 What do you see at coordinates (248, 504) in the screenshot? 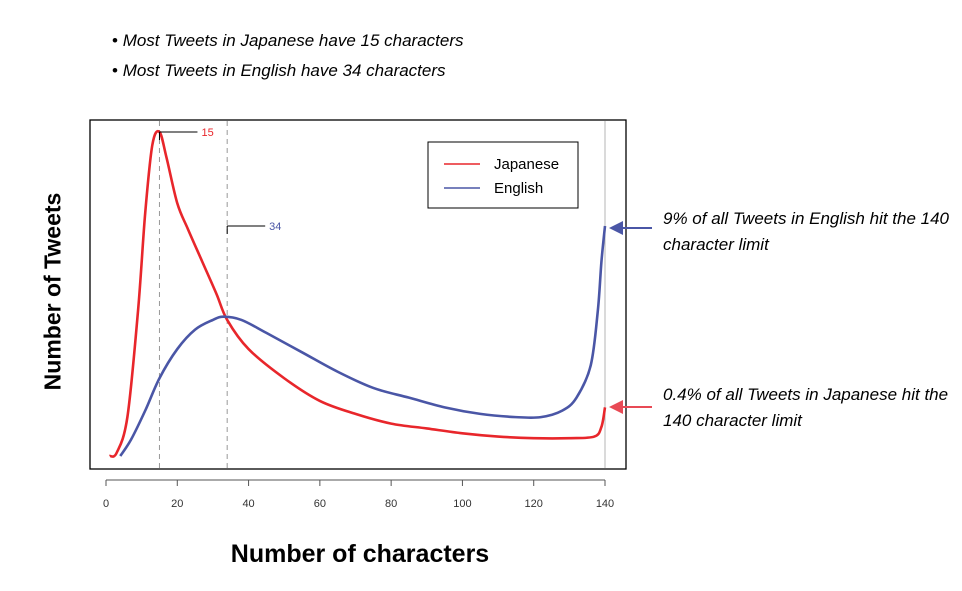
I see `x-tick-label-40: 40` at bounding box center [248, 504].